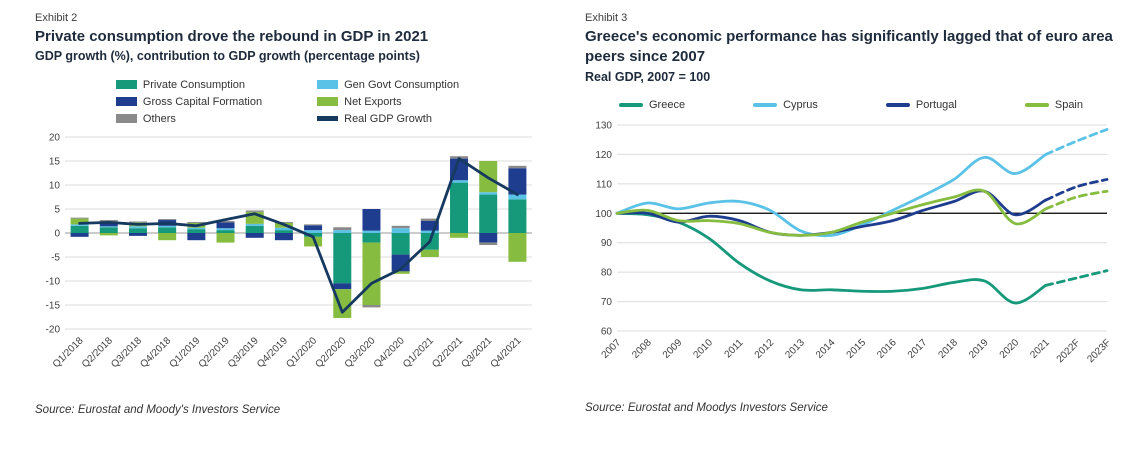 The height and width of the screenshot is (455, 1125). I want to click on svg-text: 60, so click(607, 331).